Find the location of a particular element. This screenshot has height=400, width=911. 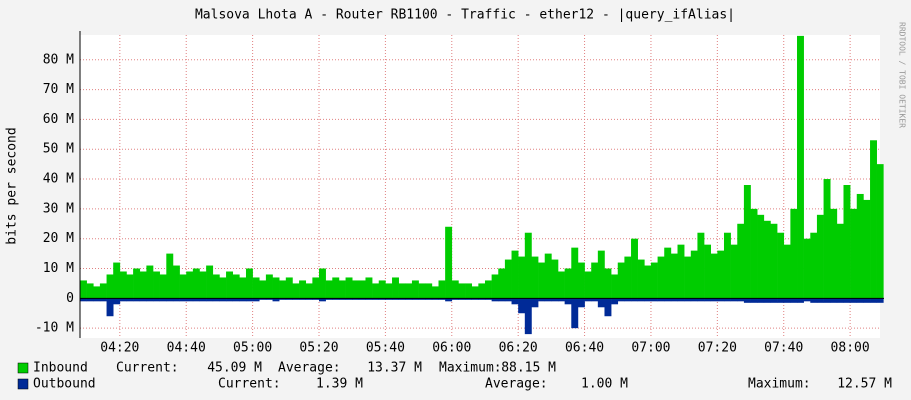

y-axis-label: bits per second is located at coordinates (12, 185).